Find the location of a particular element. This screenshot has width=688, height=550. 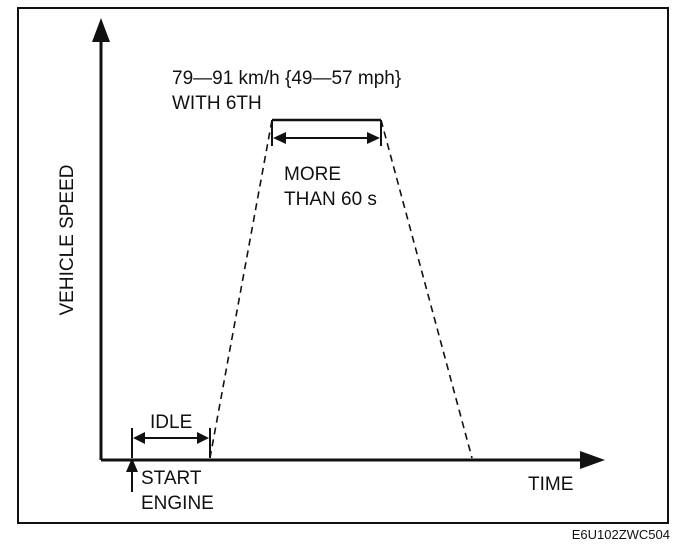

start-engine-label-line1: START is located at coordinates (171, 478).